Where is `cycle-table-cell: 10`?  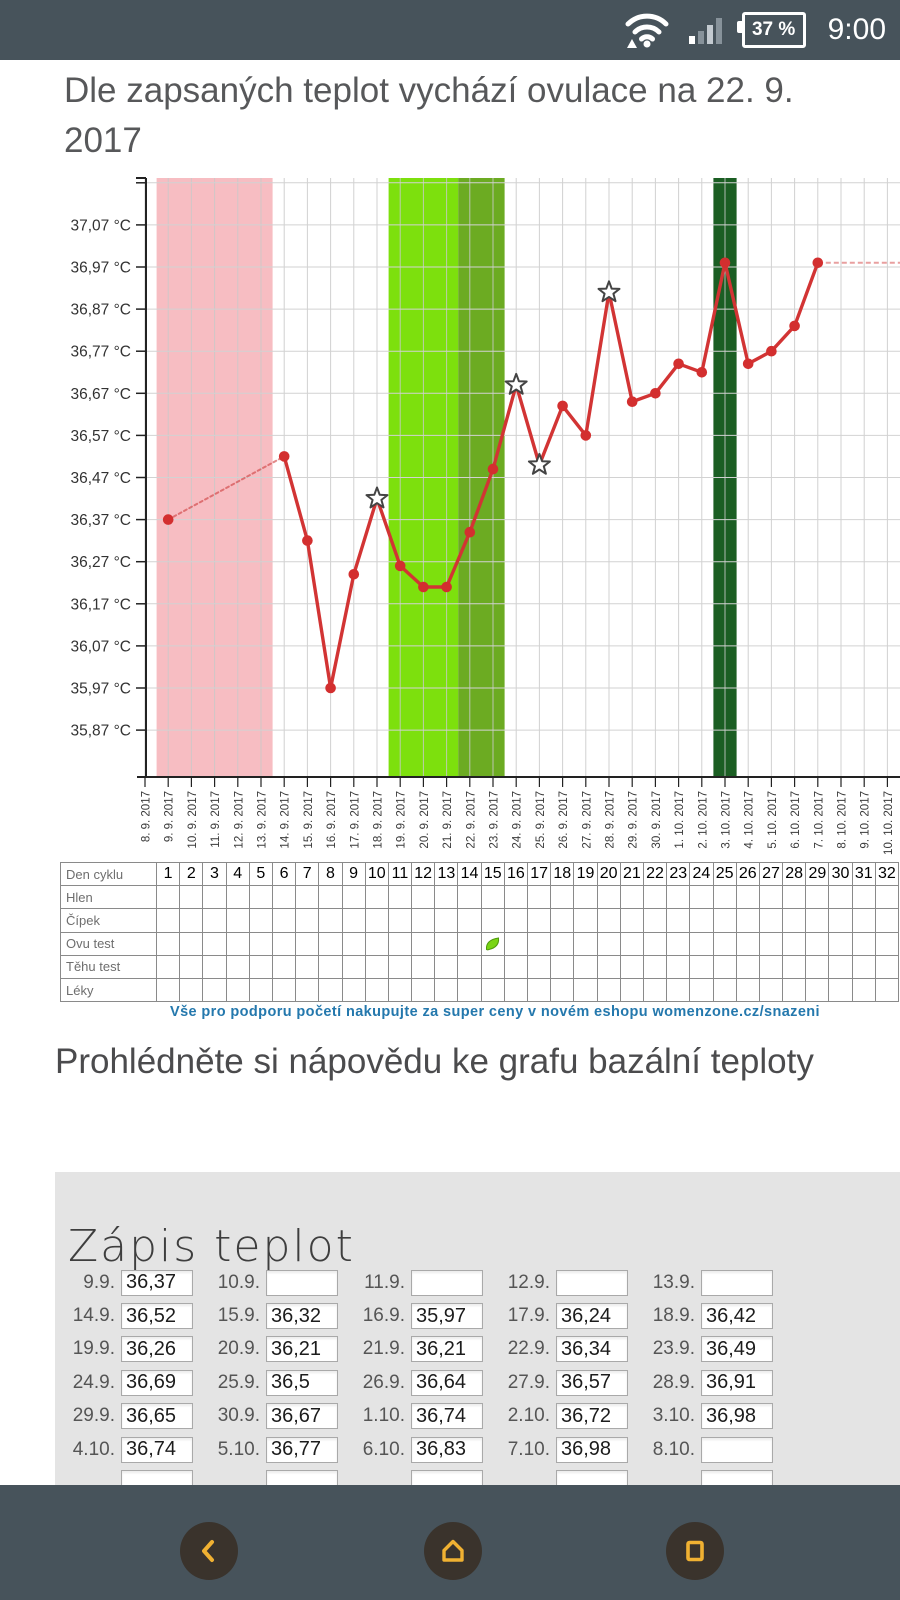
cycle-table-cell: 10 is located at coordinates (377, 875).